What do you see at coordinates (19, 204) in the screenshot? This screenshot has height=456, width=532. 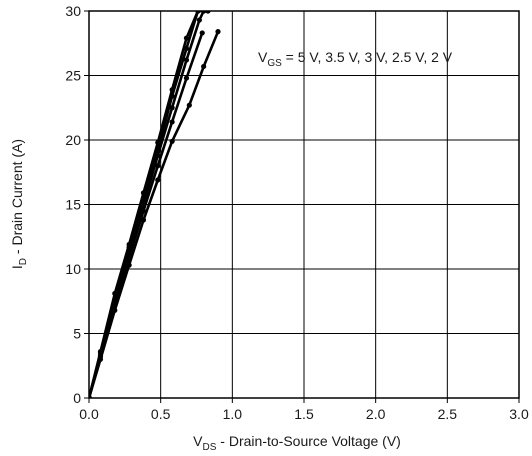 I see `y-axis-title: ID - Drain Current (A)` at bounding box center [19, 204].